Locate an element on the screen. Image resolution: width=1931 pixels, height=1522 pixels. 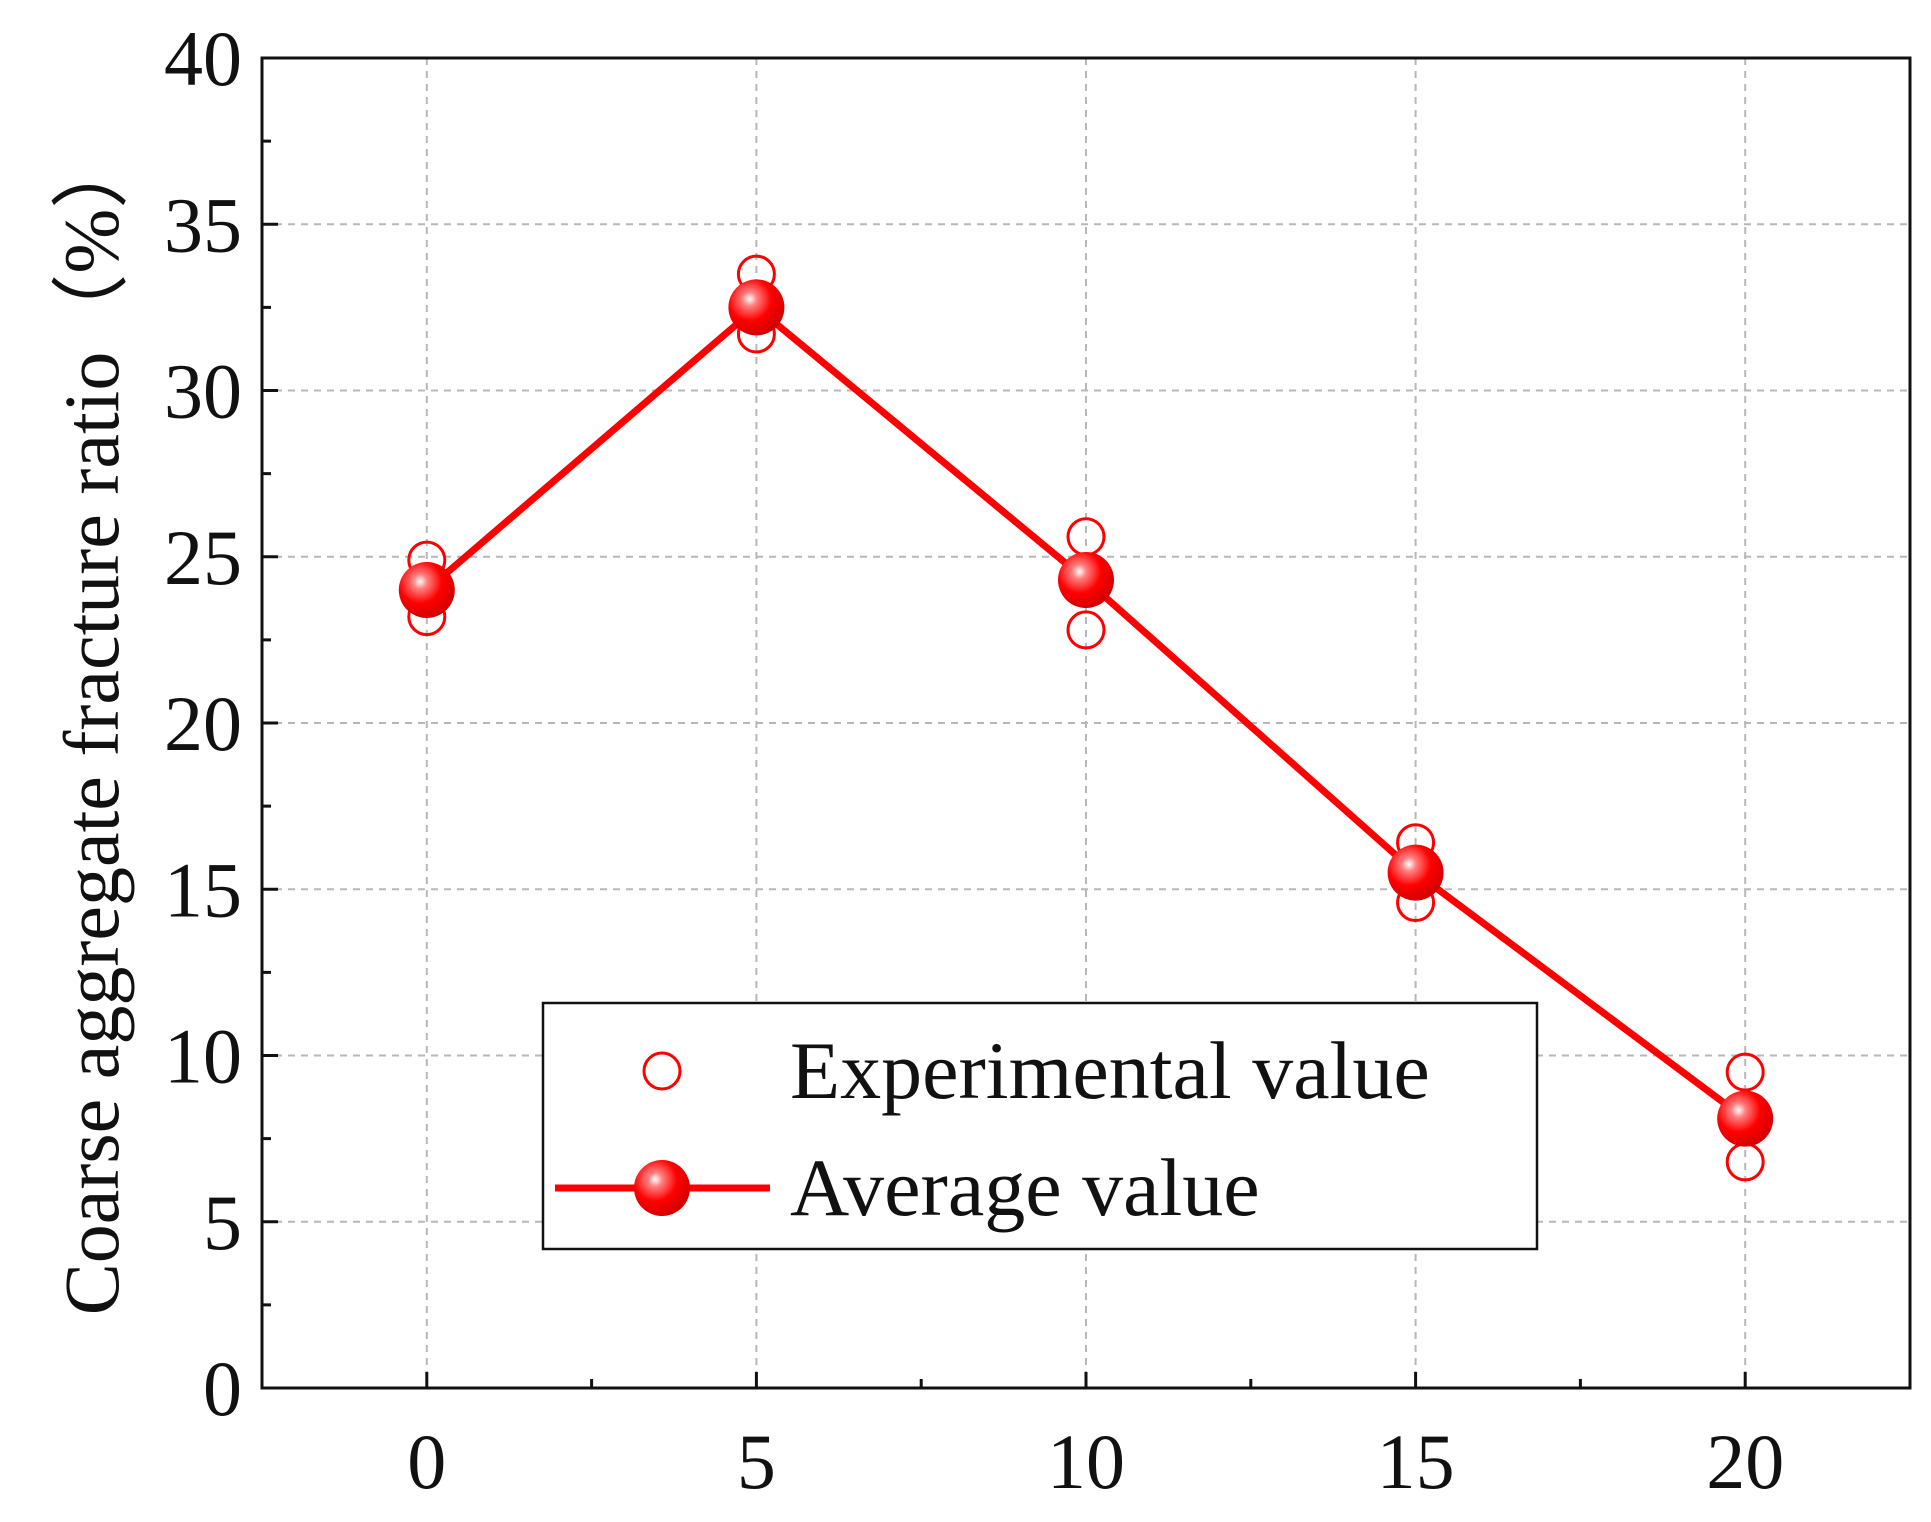
x-tick-label: 20 is located at coordinates (1745, 1461).